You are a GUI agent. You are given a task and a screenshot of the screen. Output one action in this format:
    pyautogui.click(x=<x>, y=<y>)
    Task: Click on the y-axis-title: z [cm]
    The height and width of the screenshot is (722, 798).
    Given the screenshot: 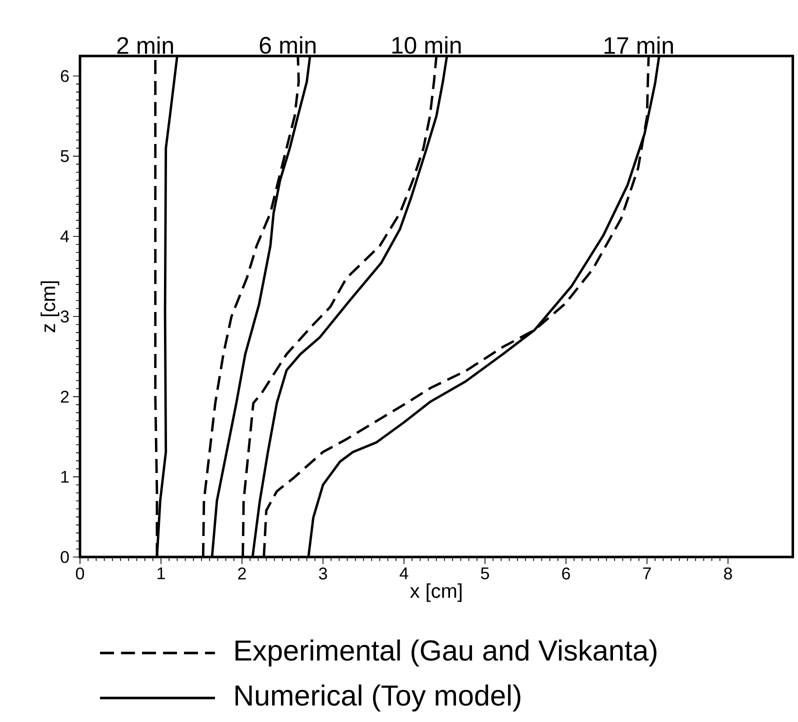 What is the action you would take?
    pyautogui.click(x=50, y=306)
    